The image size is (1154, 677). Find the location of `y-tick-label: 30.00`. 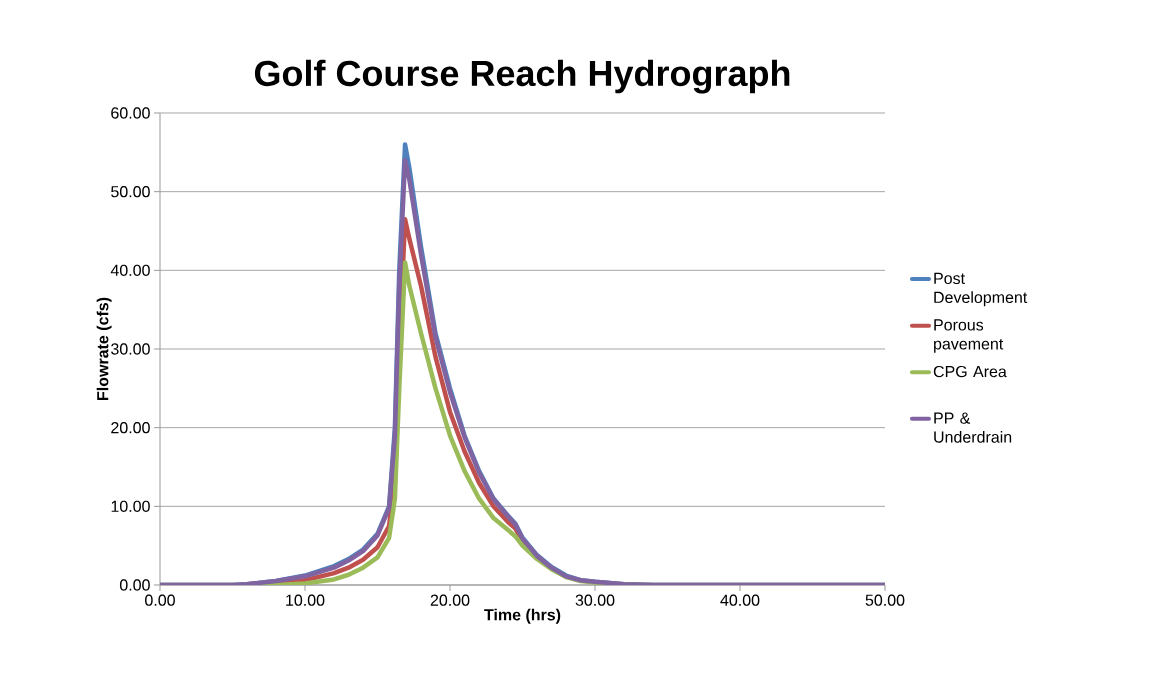

y-tick-label: 30.00 is located at coordinates (130, 349).